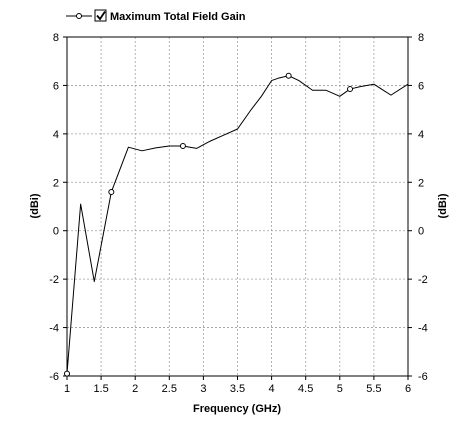 Image resolution: width=460 pixels, height=429 pixels. Describe the element at coordinates (35, 205) in the screenshot. I see `y-axis-title-left: (dBi)` at that location.